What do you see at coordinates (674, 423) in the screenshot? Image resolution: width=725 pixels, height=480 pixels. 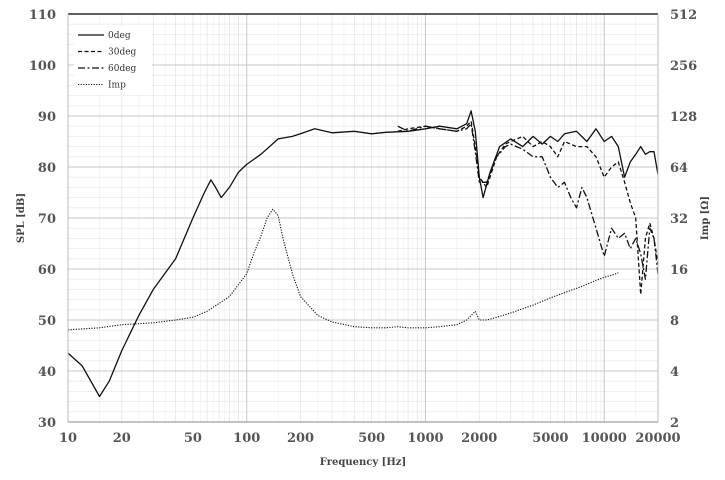 I see `y2-tick-label: 2` at bounding box center [674, 423].